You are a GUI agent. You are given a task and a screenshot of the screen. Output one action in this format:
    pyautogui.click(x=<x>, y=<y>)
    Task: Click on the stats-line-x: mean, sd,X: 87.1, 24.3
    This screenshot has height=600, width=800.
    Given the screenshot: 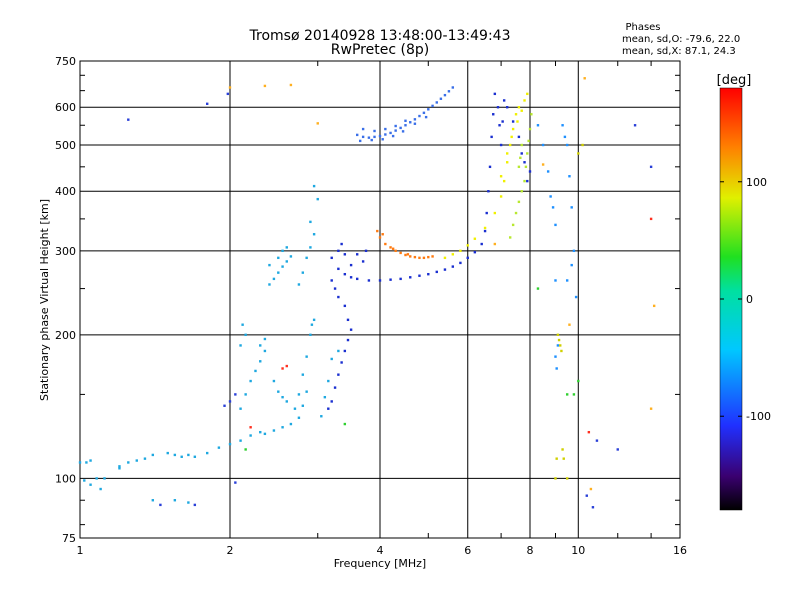 What is the action you would take?
    pyautogui.click(x=679, y=51)
    